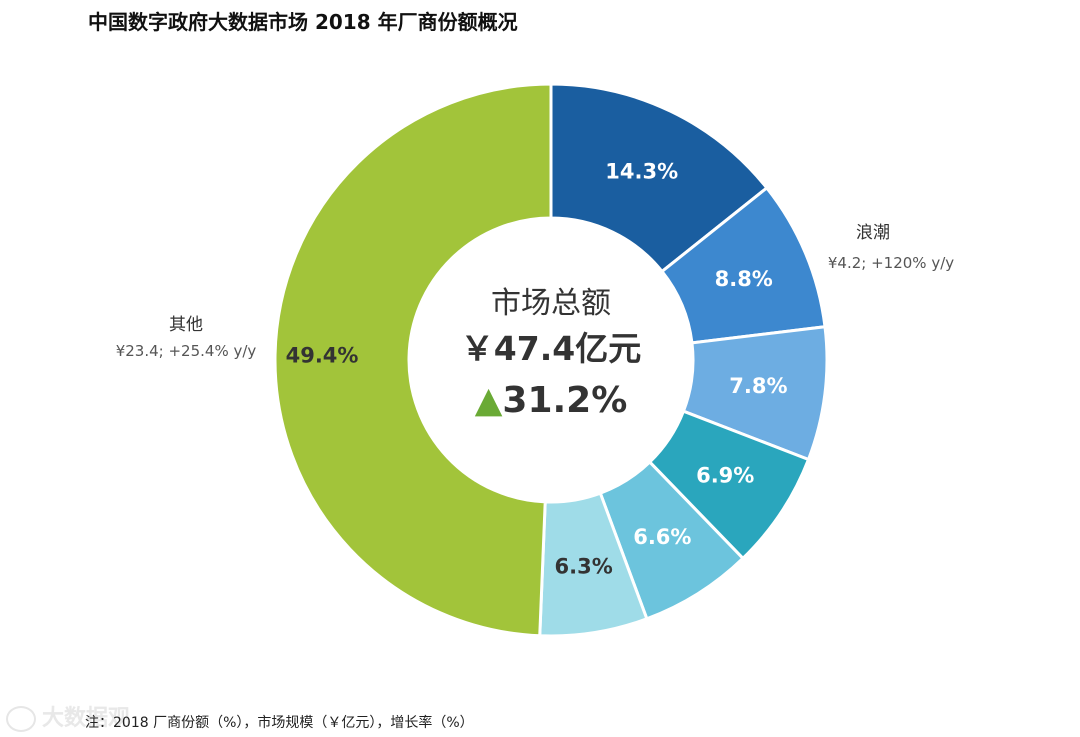 This screenshot has width=1080, height=737. Describe the element at coordinates (725, 475) in the screenshot. I see `slice-label-3: 6.9%` at that location.